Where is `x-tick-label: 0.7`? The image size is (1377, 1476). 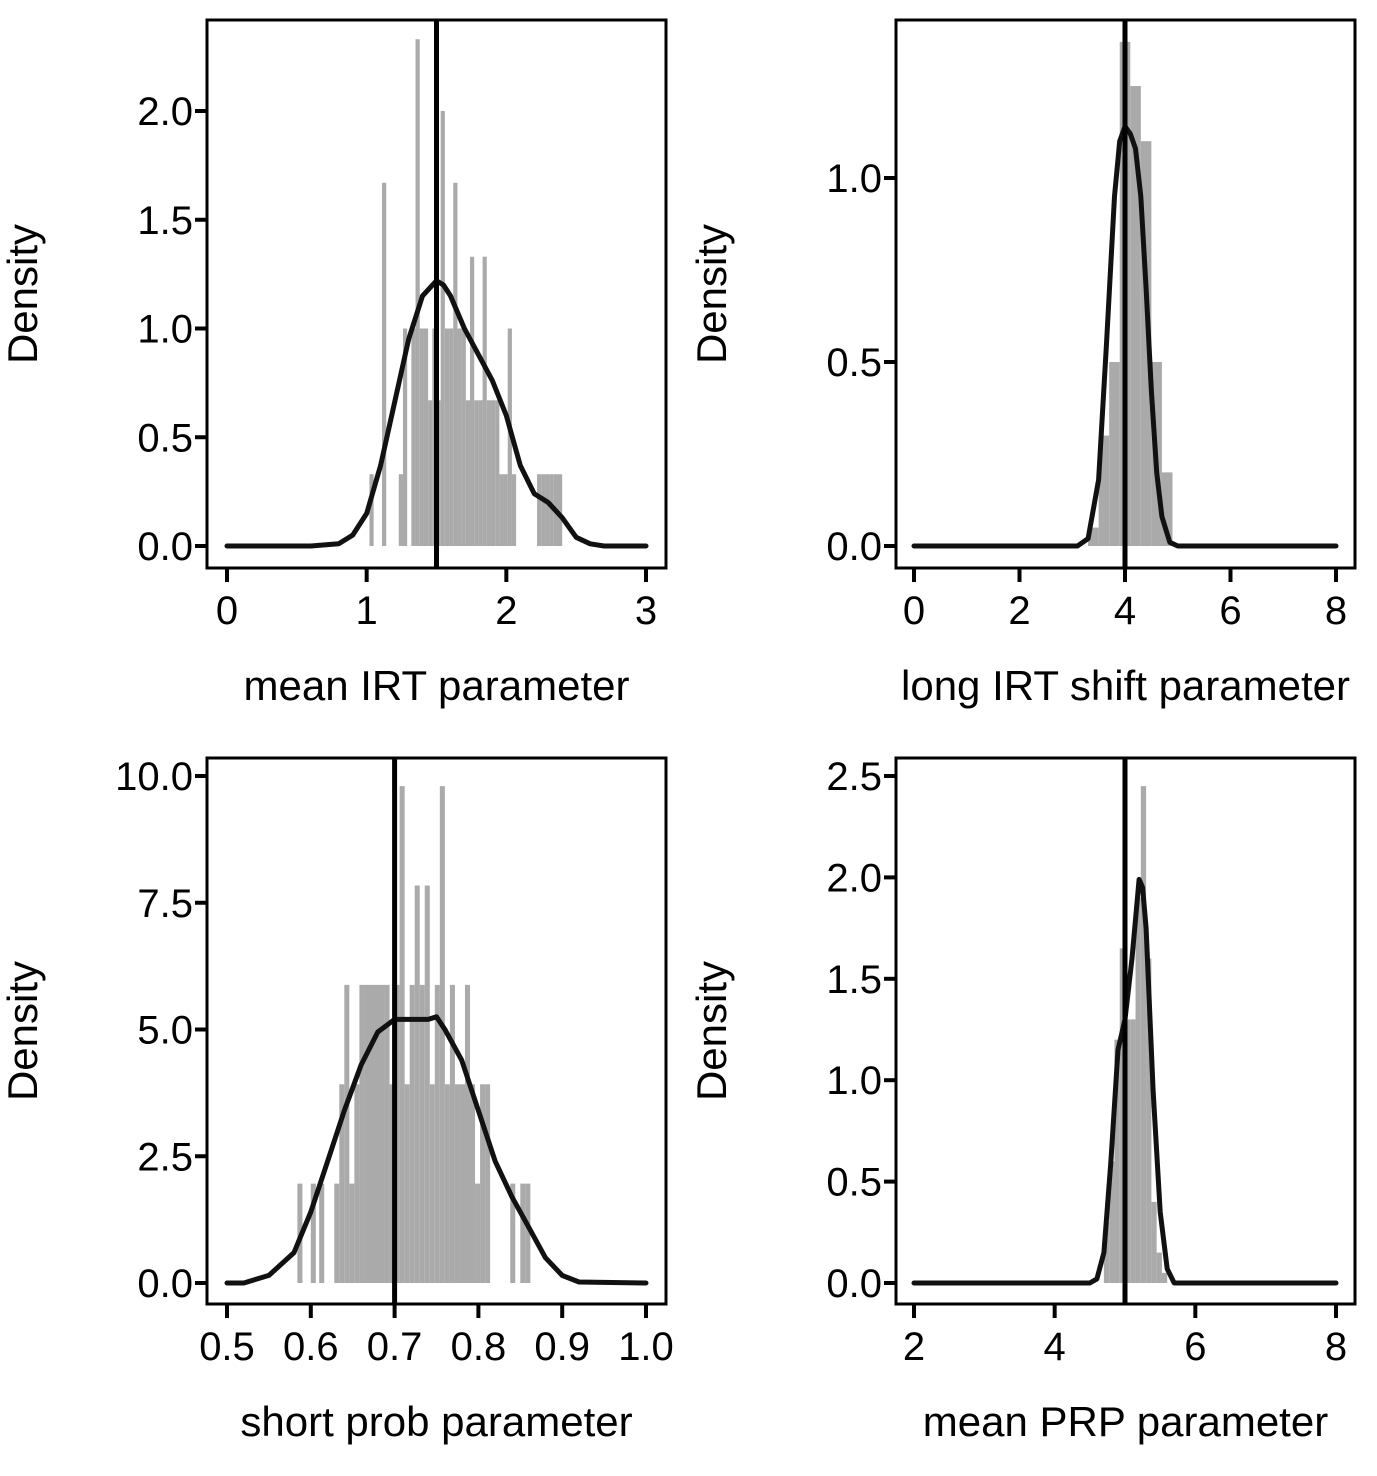
x-tick-label: 0.7 is located at coordinates (395, 1347).